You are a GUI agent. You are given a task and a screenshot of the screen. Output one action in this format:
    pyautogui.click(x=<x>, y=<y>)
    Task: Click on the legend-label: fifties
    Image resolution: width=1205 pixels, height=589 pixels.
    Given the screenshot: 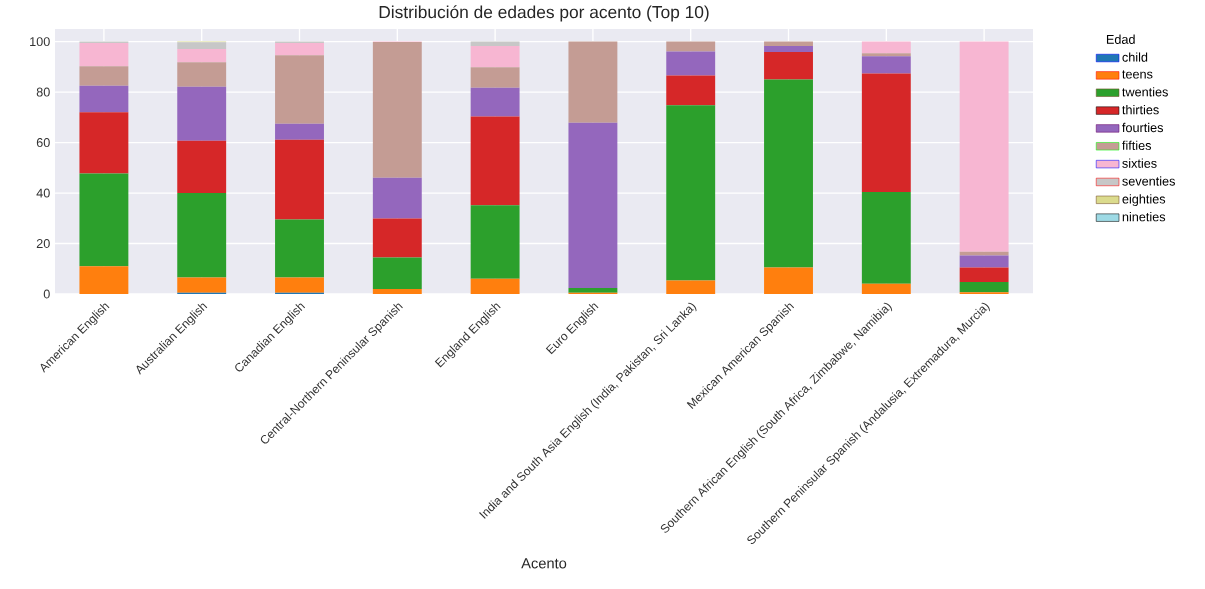 What is the action you would take?
    pyautogui.click(x=1137, y=145)
    